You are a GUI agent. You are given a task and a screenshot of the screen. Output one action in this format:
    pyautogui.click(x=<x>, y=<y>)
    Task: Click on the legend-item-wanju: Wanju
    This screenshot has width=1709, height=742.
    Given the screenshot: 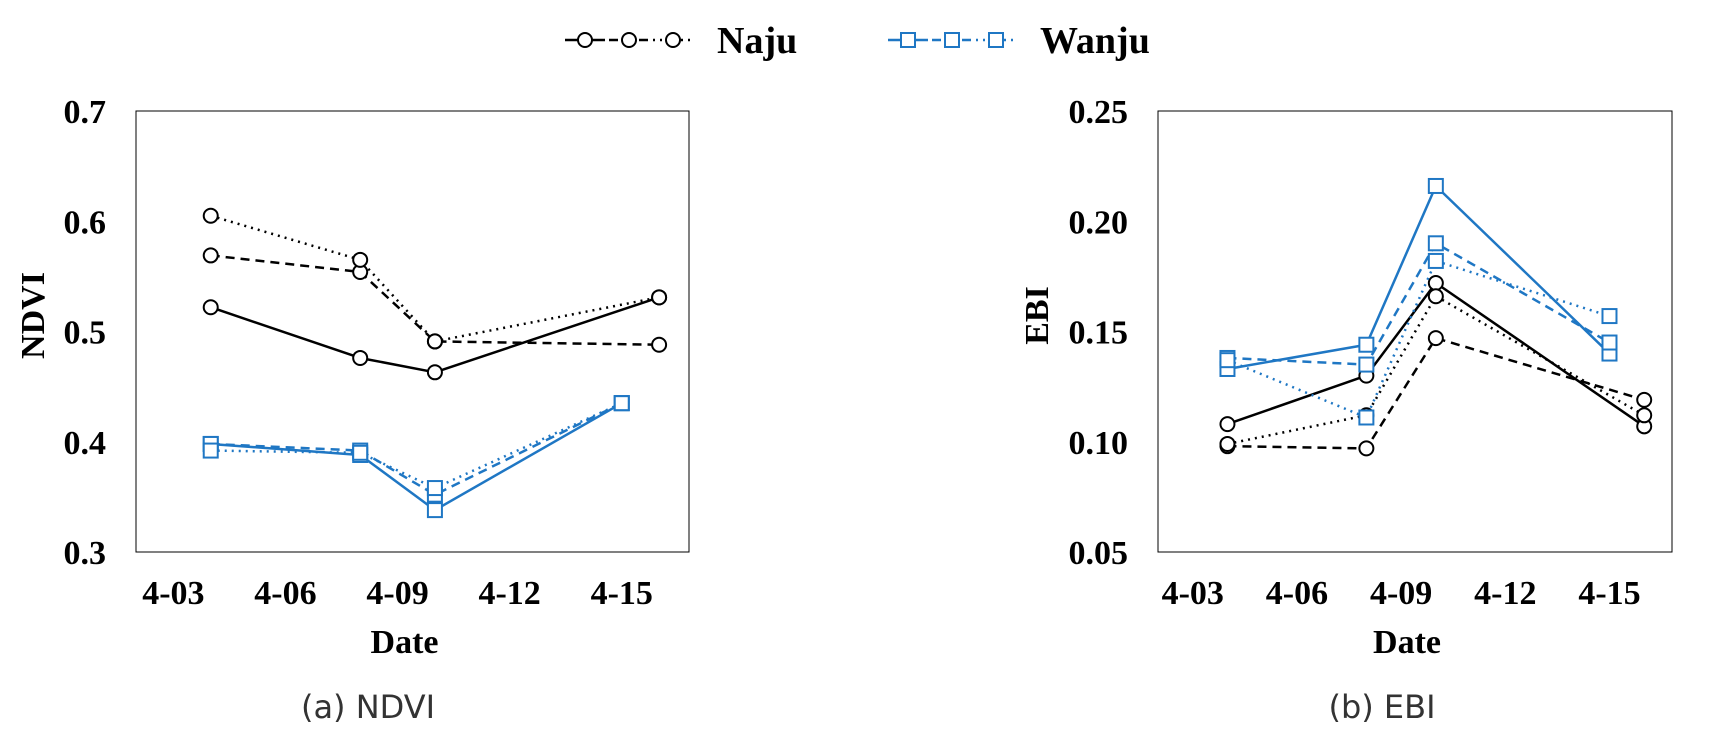 What is the action you would take?
    pyautogui.click(x=1019, y=41)
    